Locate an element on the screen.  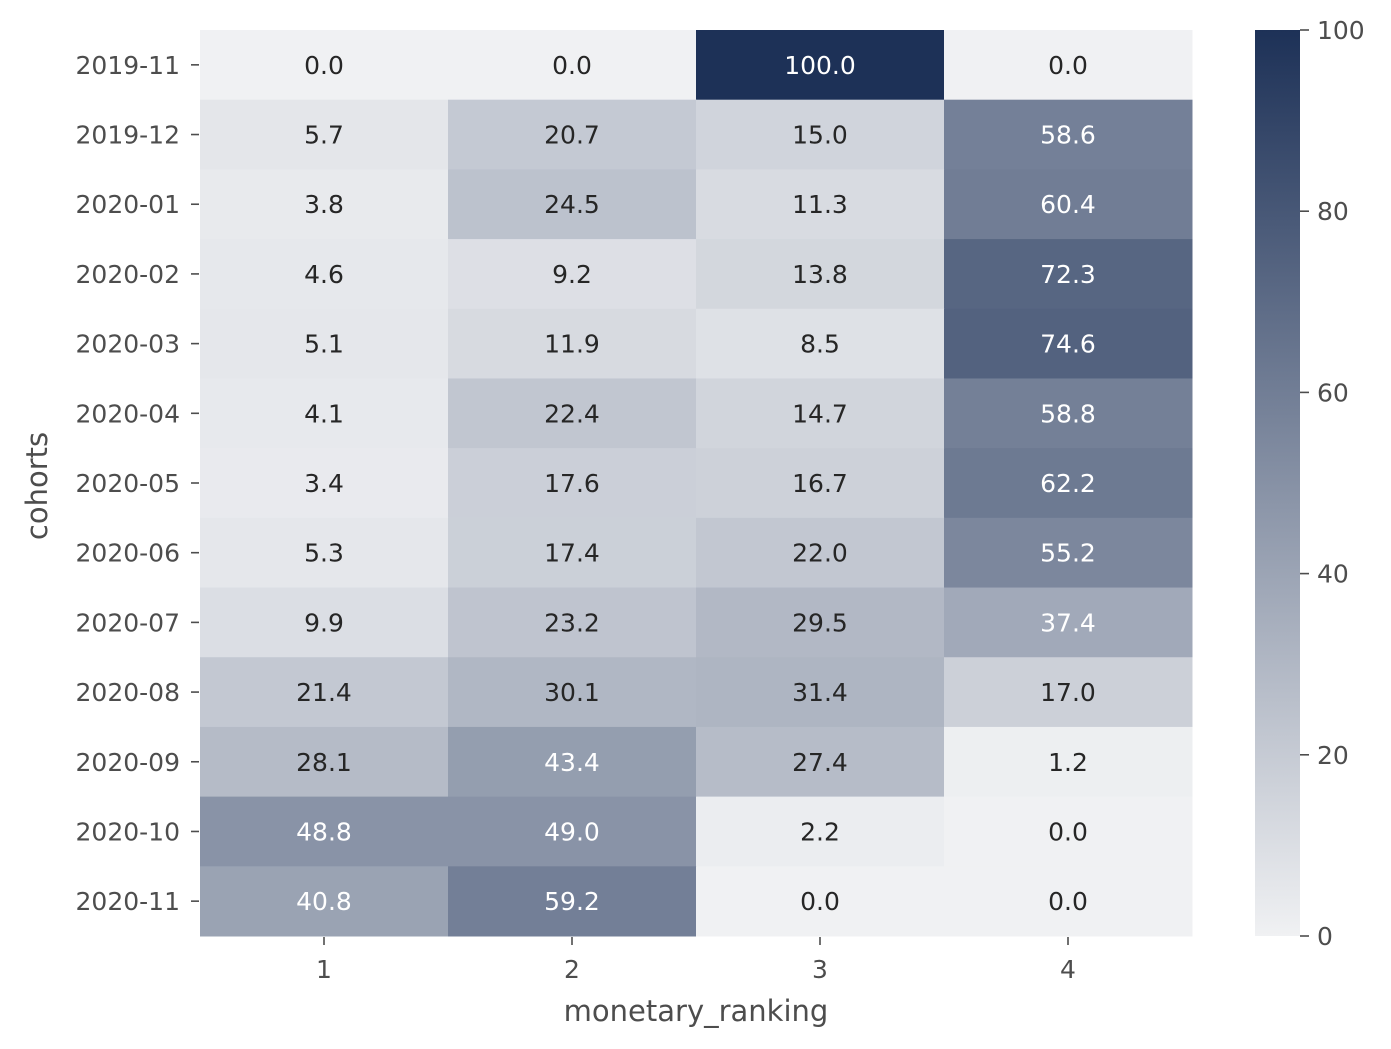
x-tick-label: 2 is located at coordinates (572, 969).